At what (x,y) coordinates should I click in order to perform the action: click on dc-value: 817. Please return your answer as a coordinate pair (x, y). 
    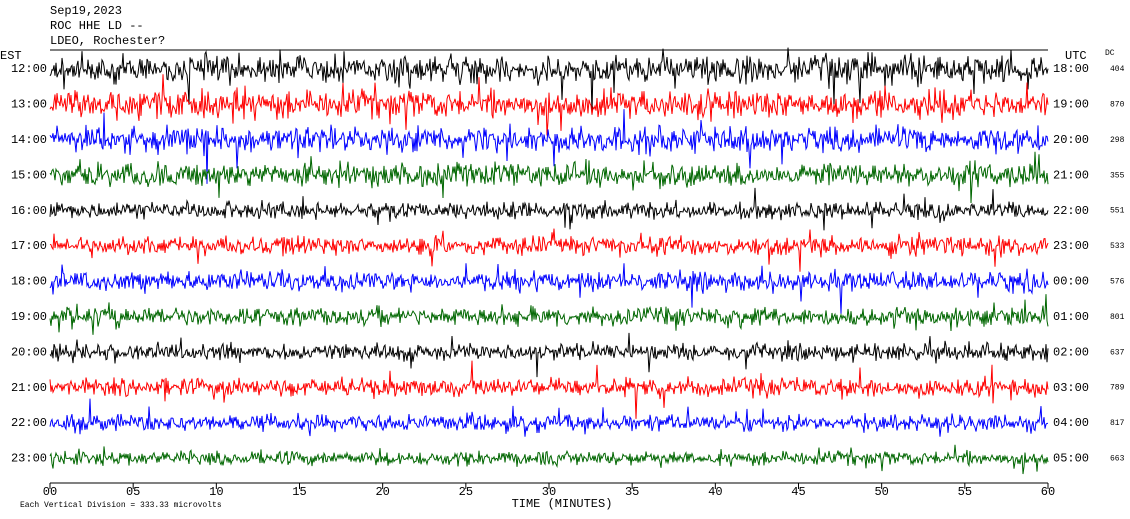
    Looking at the image, I should click on (1117, 423).